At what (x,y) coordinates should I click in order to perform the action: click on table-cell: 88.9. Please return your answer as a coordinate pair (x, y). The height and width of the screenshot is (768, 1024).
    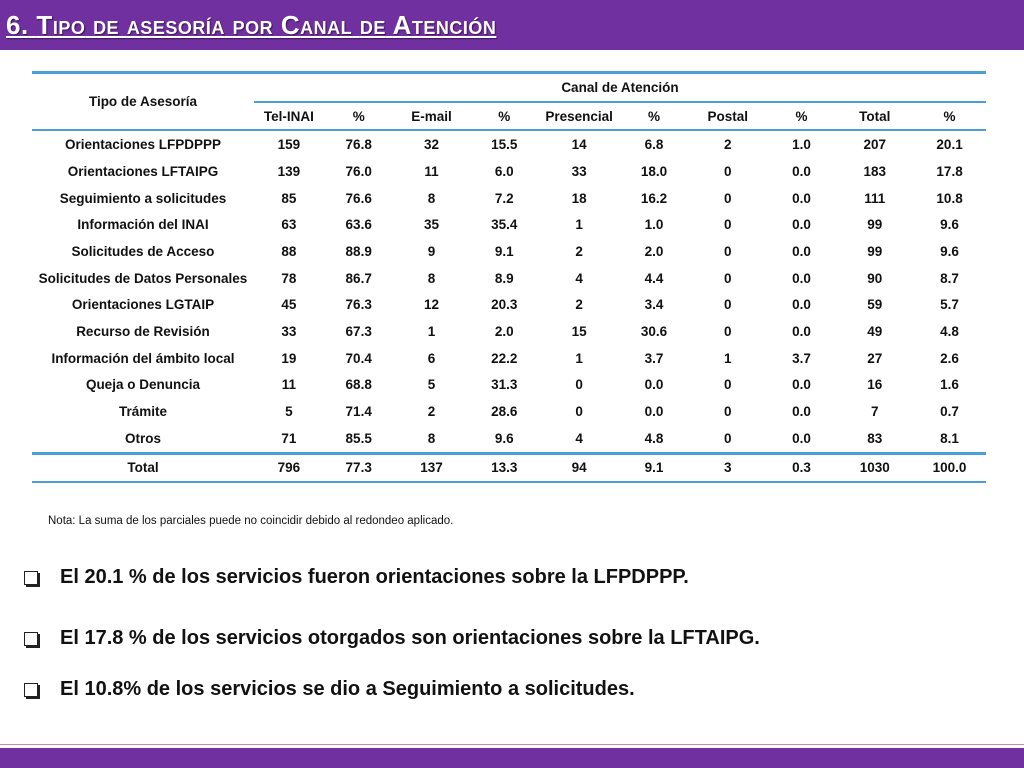
    Looking at the image, I should click on (358, 251).